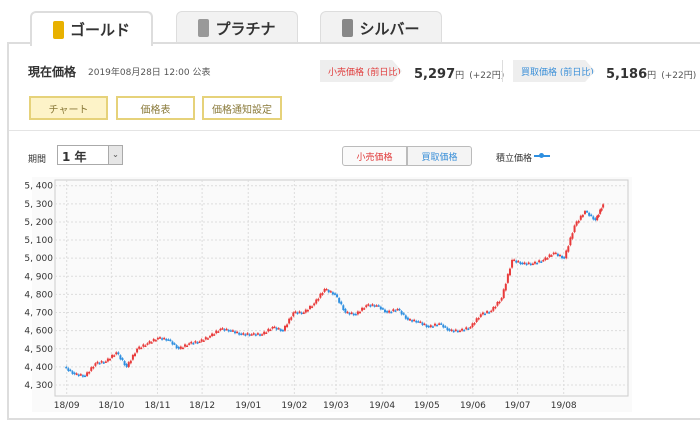  What do you see at coordinates (155, 108) in the screenshot?
I see `price-table-button: 価格表` at bounding box center [155, 108].